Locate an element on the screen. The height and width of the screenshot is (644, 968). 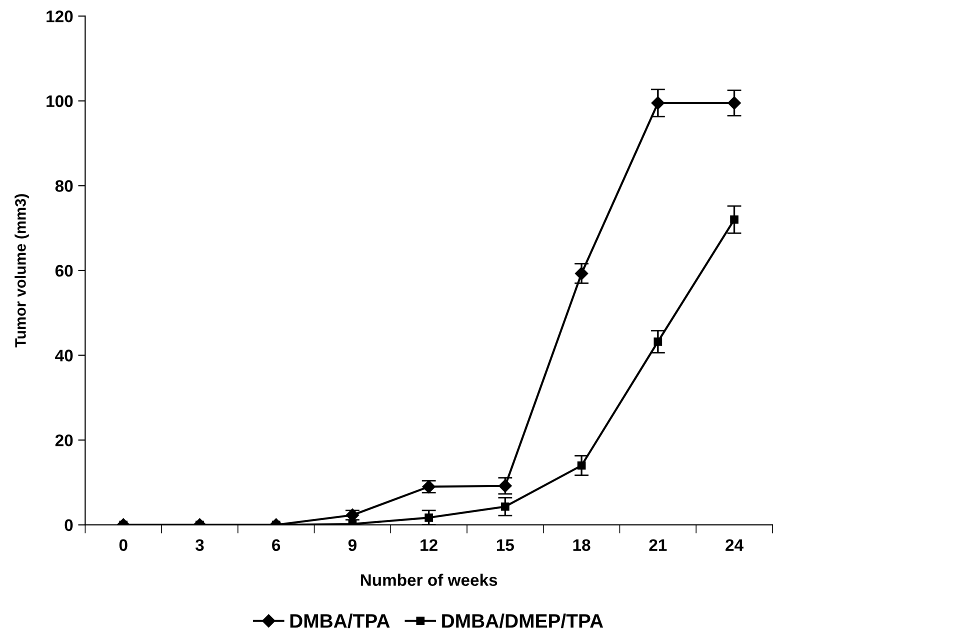
x-tick-label: 6 is located at coordinates (276, 545).